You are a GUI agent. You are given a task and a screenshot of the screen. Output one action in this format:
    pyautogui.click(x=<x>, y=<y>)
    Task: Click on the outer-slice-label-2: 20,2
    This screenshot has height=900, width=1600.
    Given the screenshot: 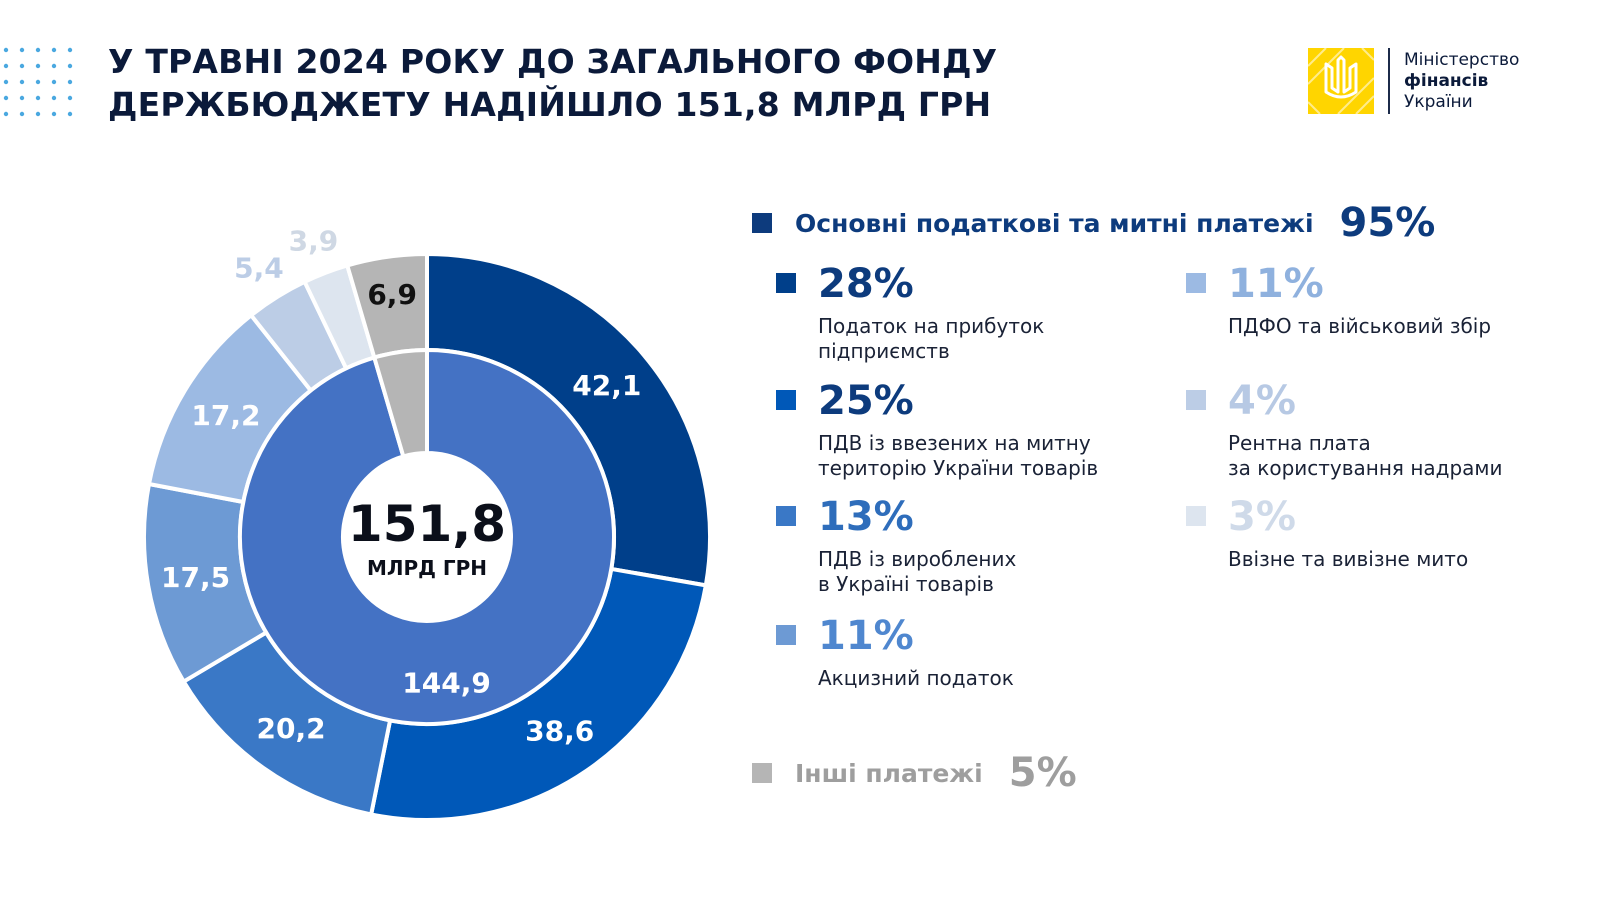 What is the action you would take?
    pyautogui.click(x=291, y=728)
    